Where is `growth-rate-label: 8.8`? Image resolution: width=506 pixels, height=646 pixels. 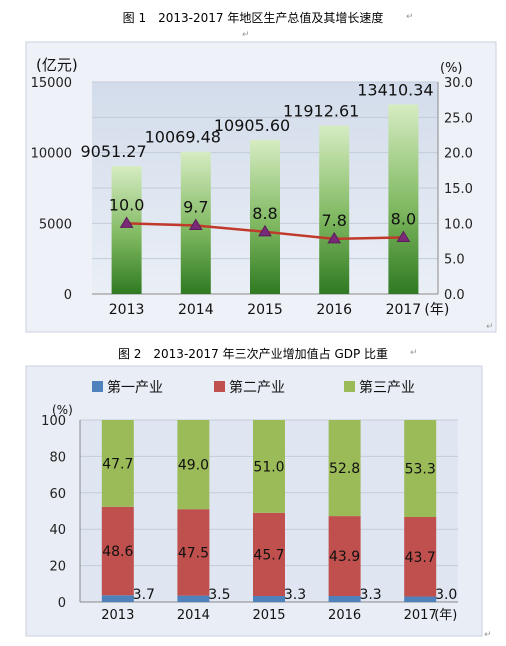
growth-rate-label: 8.8 is located at coordinates (264, 213).